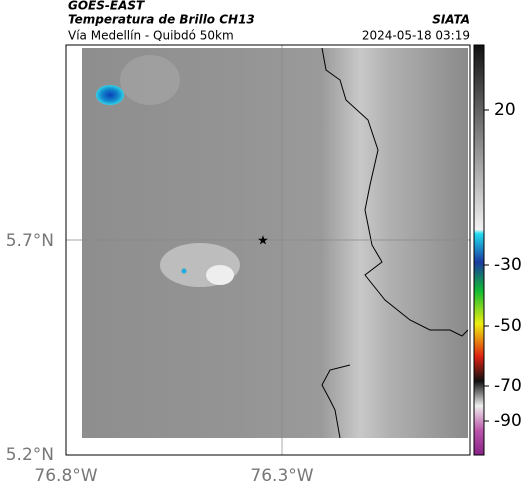  I want to click on colorbar-label: 20, so click(505, 110).